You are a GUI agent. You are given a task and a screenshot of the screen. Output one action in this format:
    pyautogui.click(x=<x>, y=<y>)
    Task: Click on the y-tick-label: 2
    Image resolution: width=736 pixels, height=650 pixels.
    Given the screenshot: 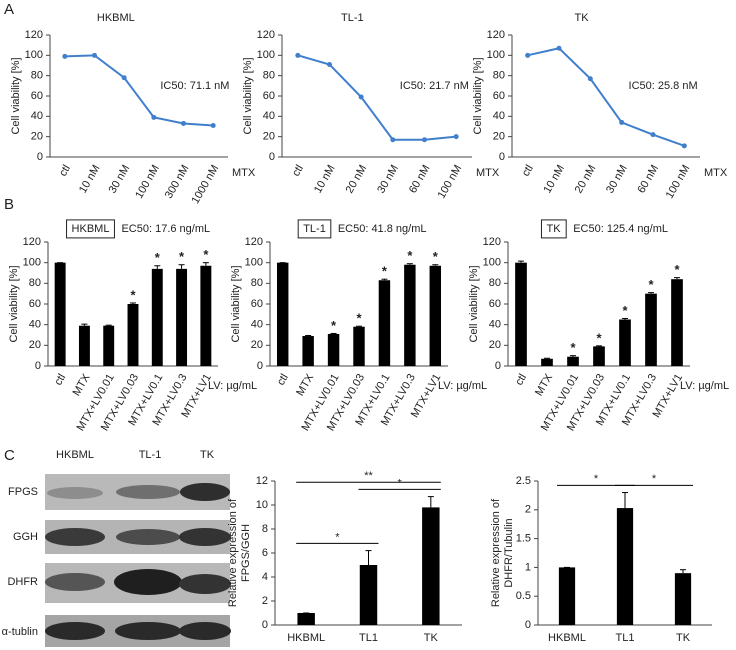 What is the action you would take?
    pyautogui.click(x=528, y=510)
    